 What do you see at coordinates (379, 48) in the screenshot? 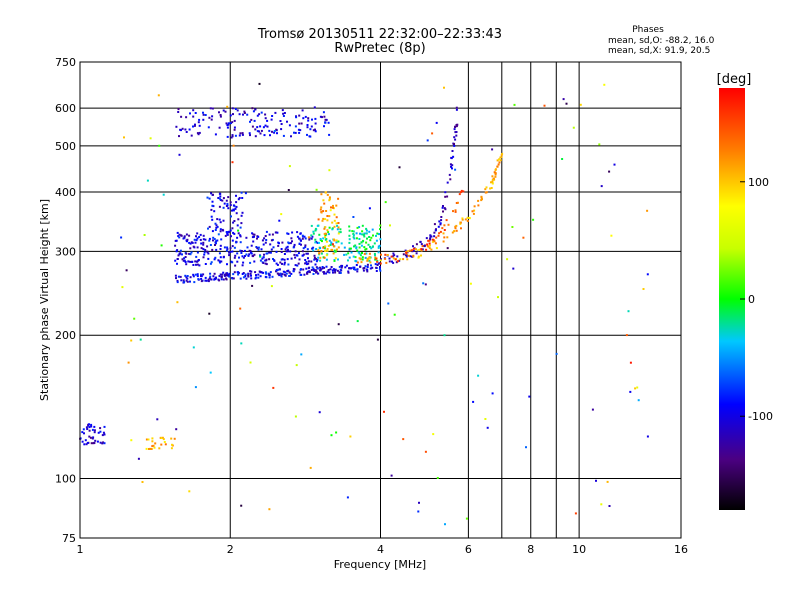
I see `chart-subtitle: RwPretec (8p)` at bounding box center [379, 48].